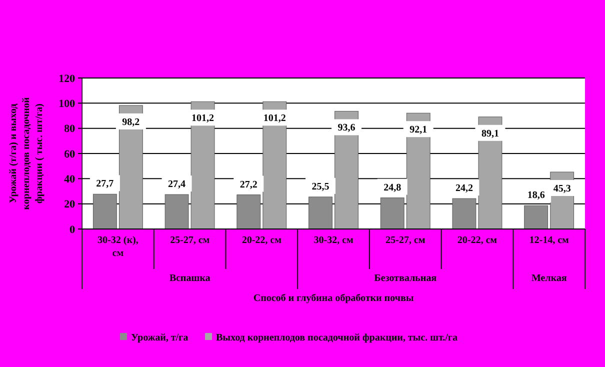 This screenshot has height=367, width=605. Describe the element at coordinates (189, 278) in the screenshot. I see `text: Вспашка` at that location.